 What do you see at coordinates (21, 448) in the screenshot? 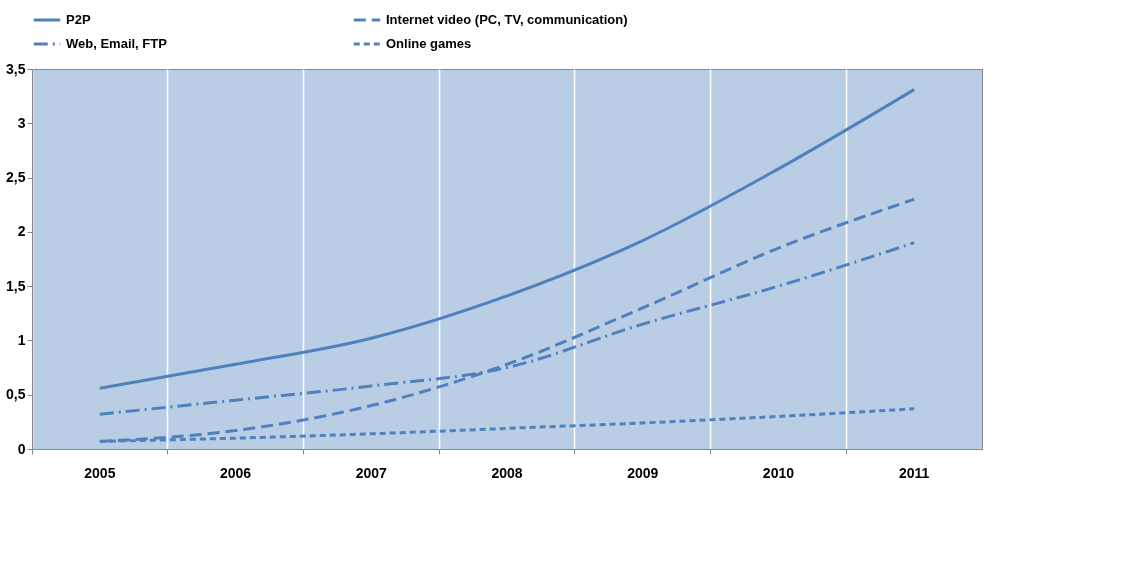
I see `y-tick-label: 0` at bounding box center [21, 448].